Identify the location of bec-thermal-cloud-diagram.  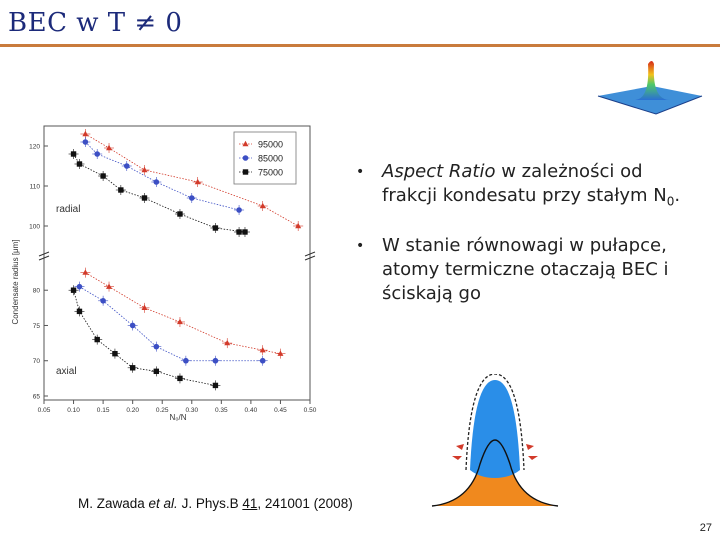
(495, 440).